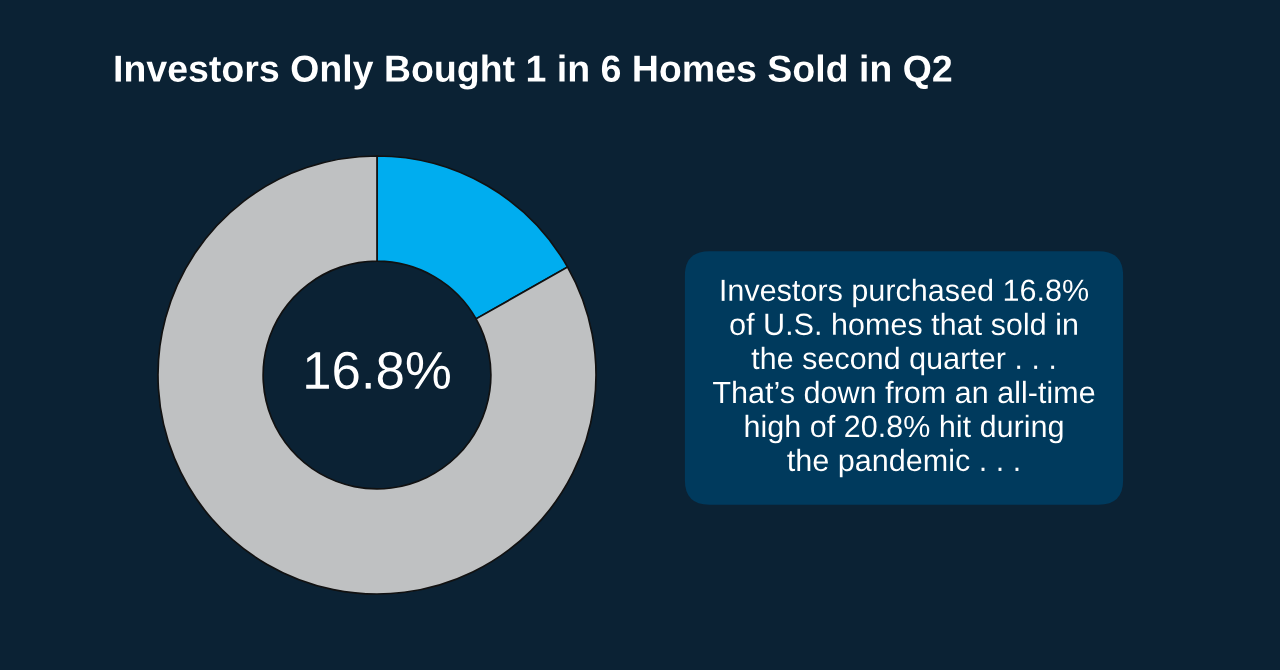  I want to click on text: 16.8%, so click(378, 370).